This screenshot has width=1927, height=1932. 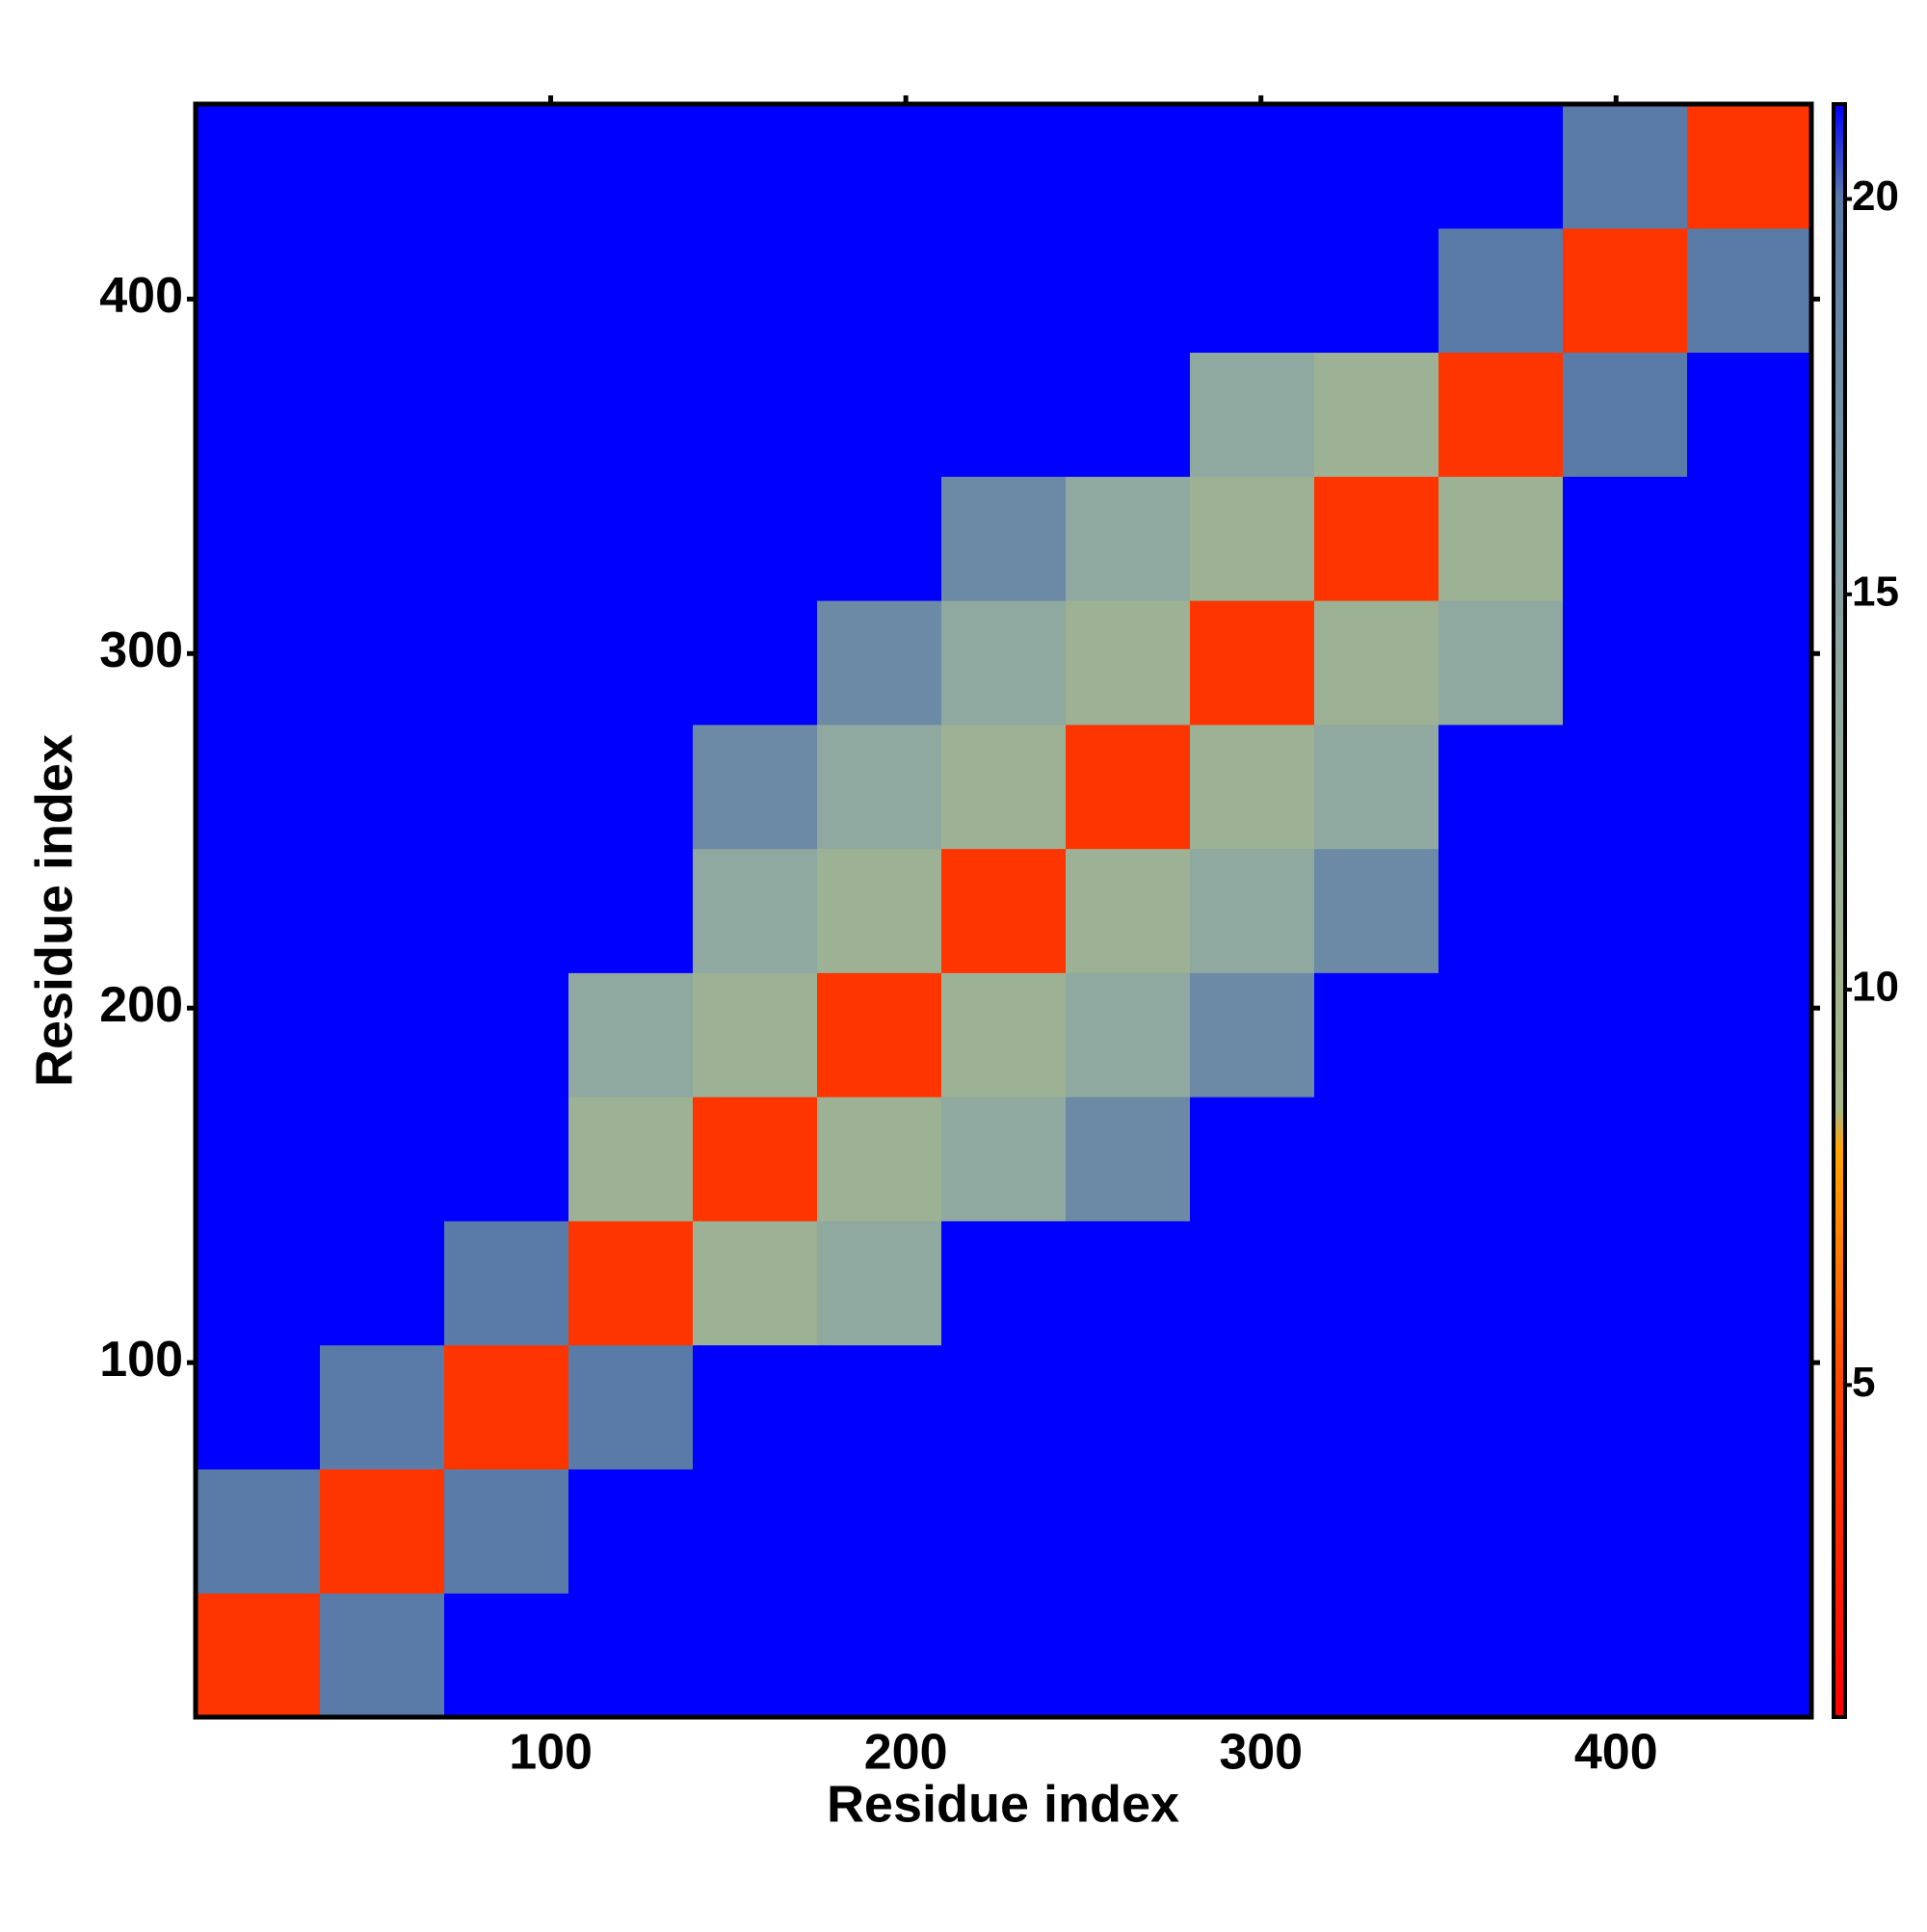 I want to click on y-tick-label: 400, so click(x=141, y=296).